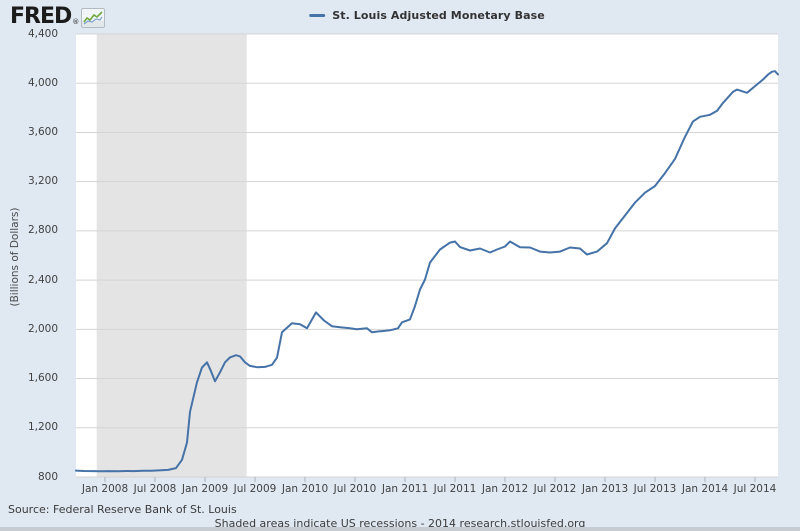  Describe the element at coordinates (655, 489) in the screenshot. I see `x-tick-label: Jul 2013` at that location.